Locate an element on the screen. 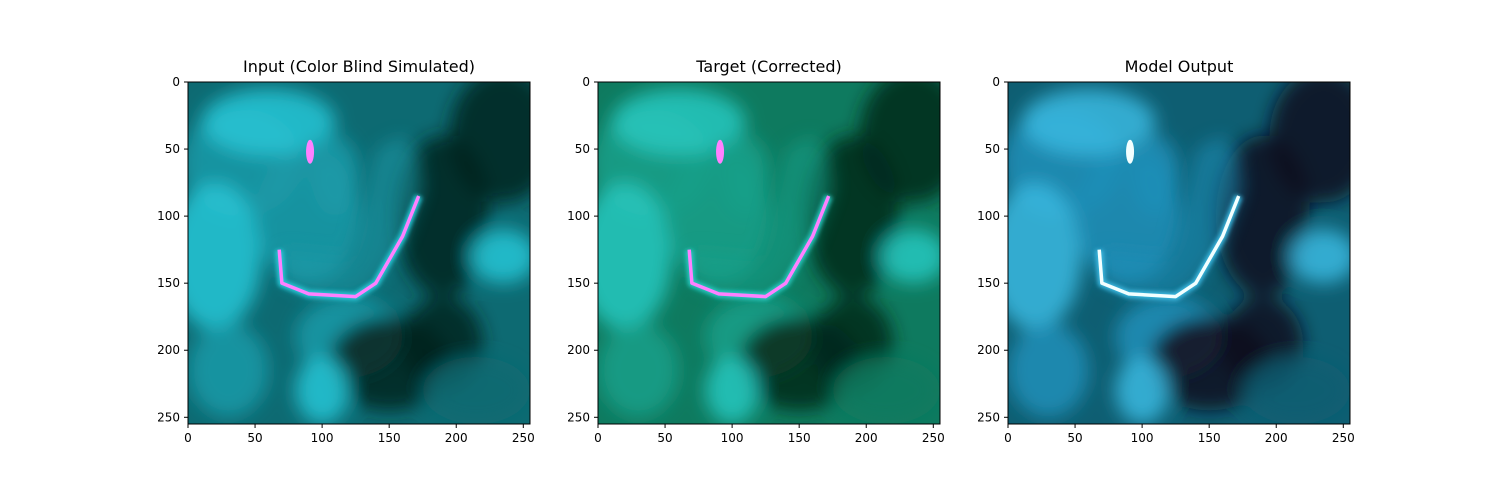  panel-title: Input (Color Blind Simulated) is located at coordinates (359, 66).